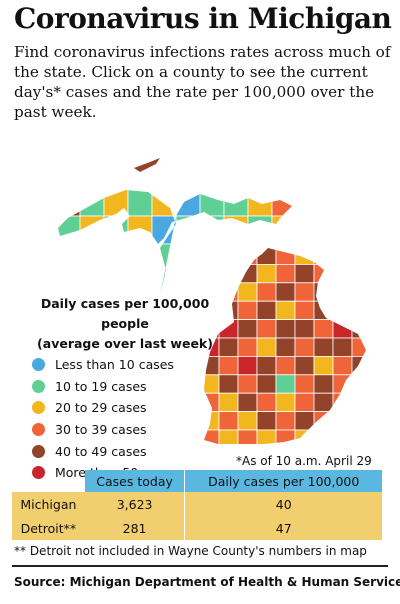 Image resolution: width=400 pixels, height=604 pixels. What do you see at coordinates (38, 430) in the screenshot?
I see `legend-swatch-icon` at bounding box center [38, 430].